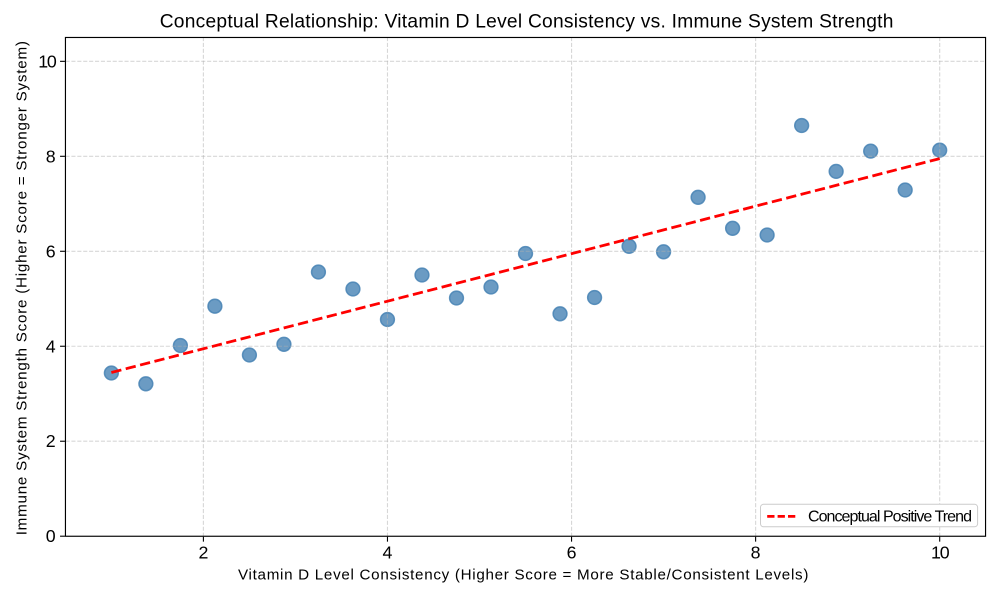  What do you see at coordinates (889, 516) in the screenshot?
I see `svg-text: Conceptual Positive Trend` at bounding box center [889, 516].